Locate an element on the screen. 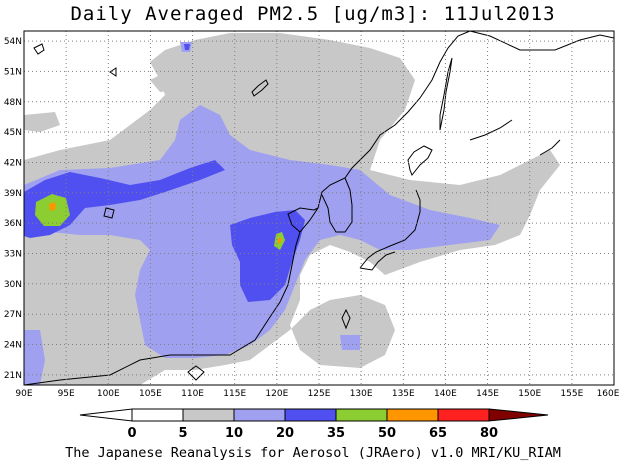 The width and height of the screenshot is (626, 466). colorbar-high-triangle is located at coordinates (518, 415).